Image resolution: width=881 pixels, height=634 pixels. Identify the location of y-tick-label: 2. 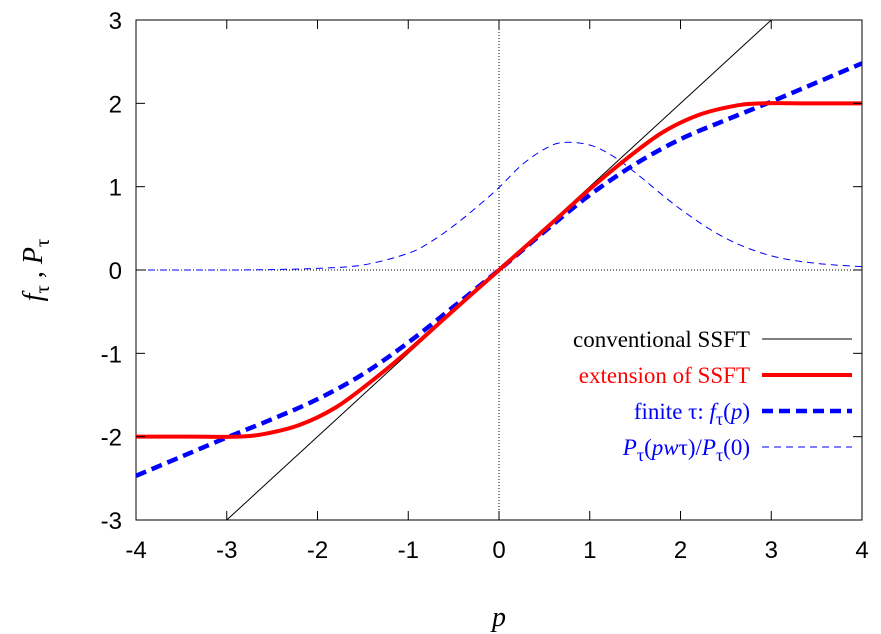
(115, 104).